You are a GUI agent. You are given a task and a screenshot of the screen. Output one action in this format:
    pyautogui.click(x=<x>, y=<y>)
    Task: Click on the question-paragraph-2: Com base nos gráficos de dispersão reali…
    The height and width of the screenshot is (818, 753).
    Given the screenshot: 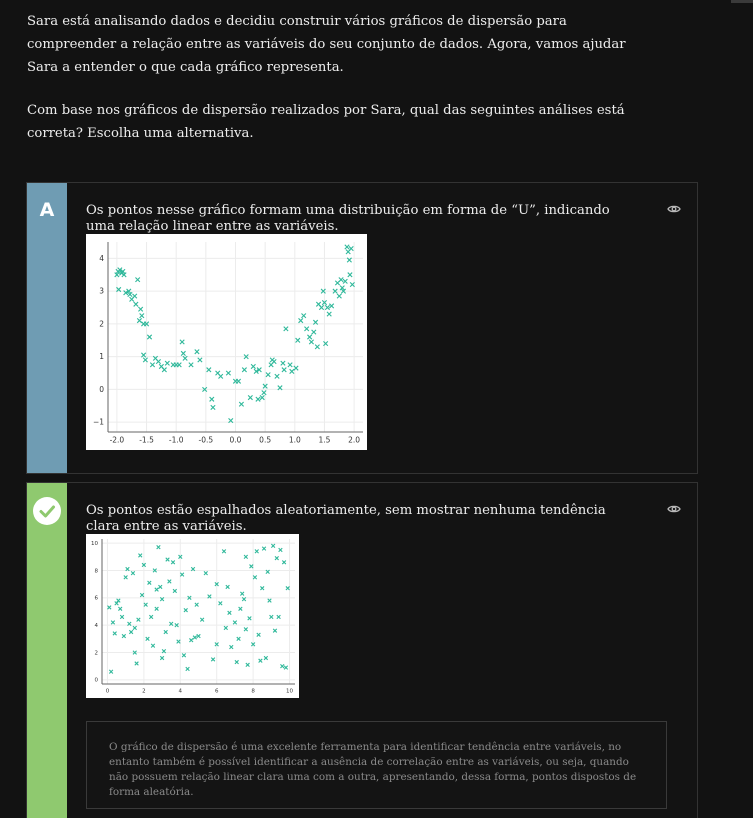 What is the action you would take?
    pyautogui.click(x=326, y=122)
    